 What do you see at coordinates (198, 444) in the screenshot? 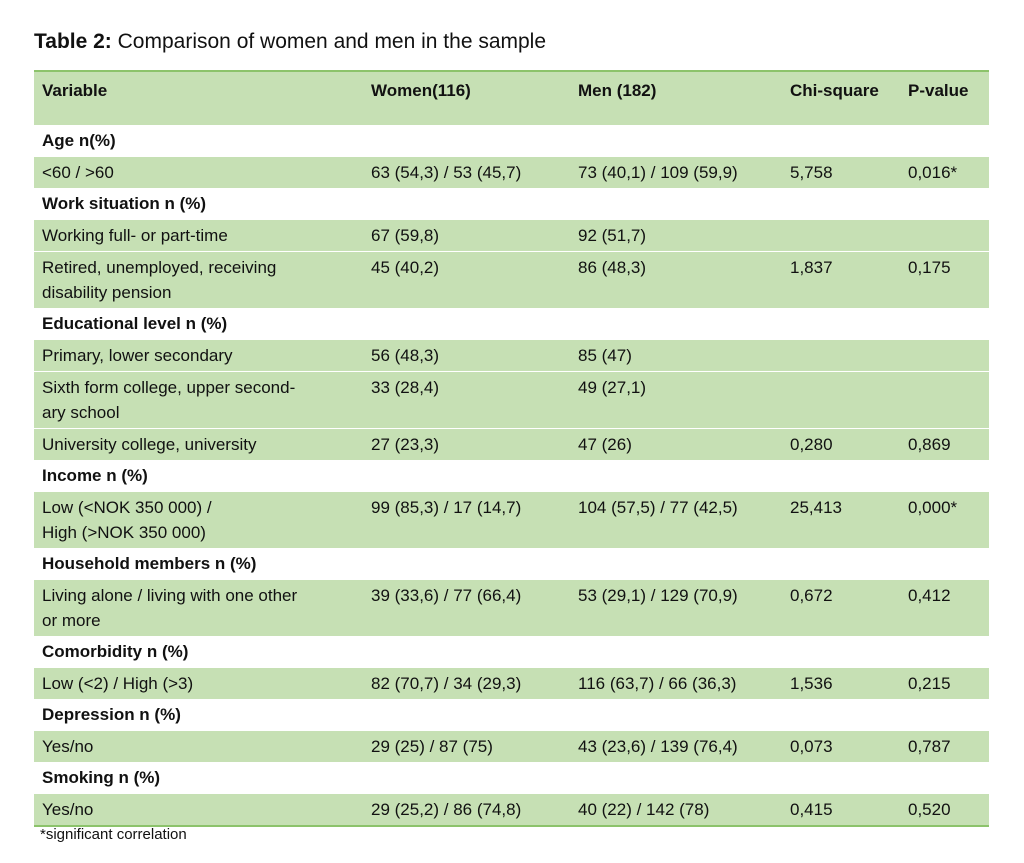
I see `cell: University college, university` at bounding box center [198, 444].